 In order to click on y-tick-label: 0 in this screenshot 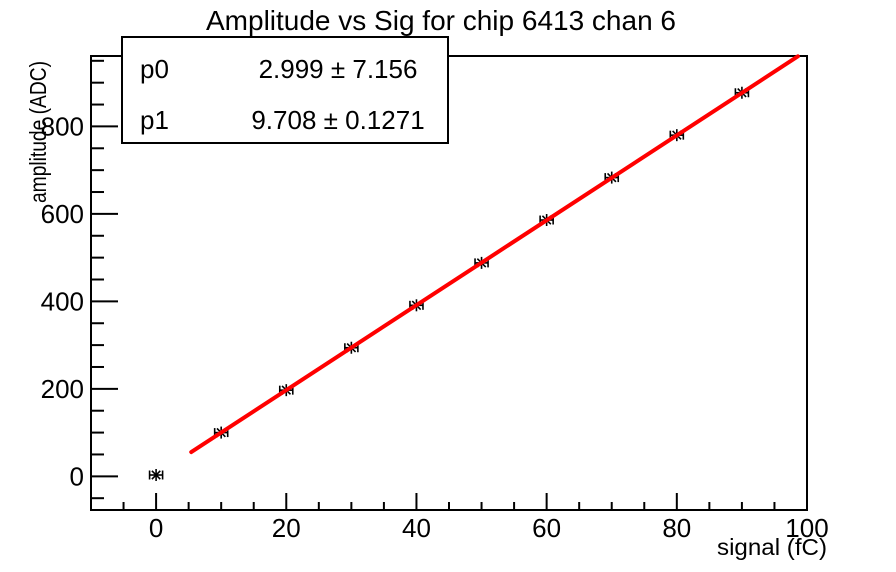, I will do `click(77, 476)`.